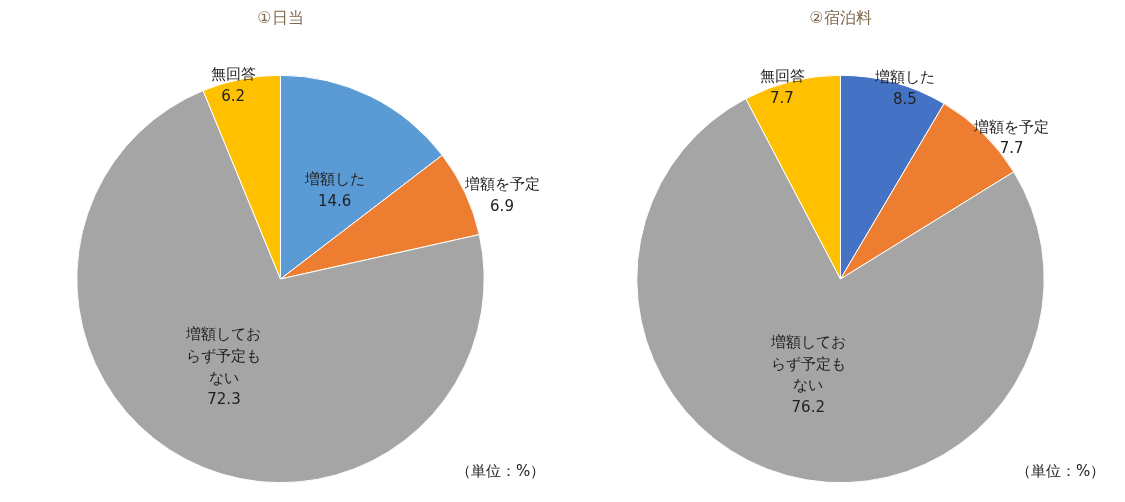 This screenshot has width=1125, height=502. What do you see at coordinates (334, 179) in the screenshot?
I see `slice-label: 増額した` at bounding box center [334, 179].